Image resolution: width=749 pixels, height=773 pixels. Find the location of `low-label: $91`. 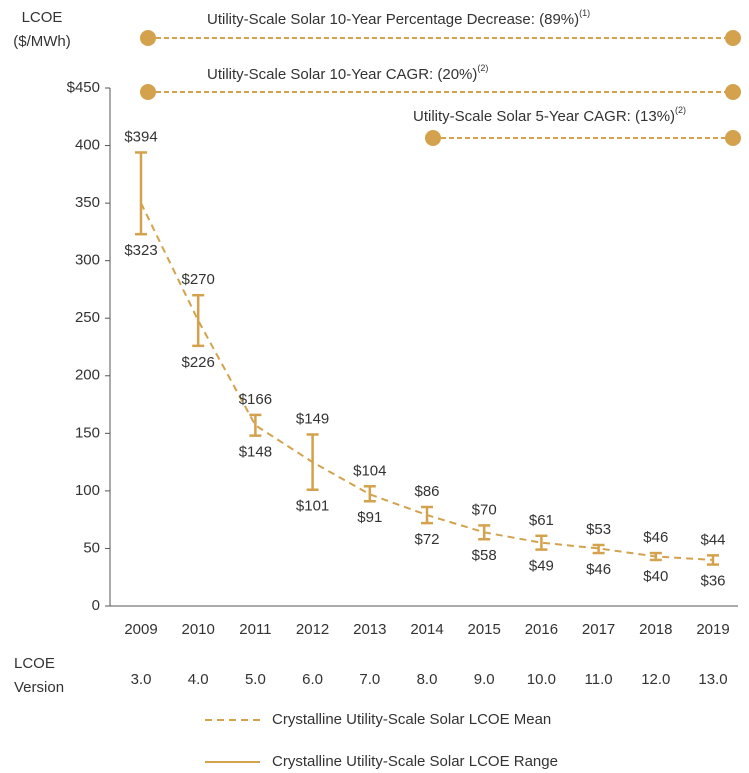

low-label: $91 is located at coordinates (369, 517).